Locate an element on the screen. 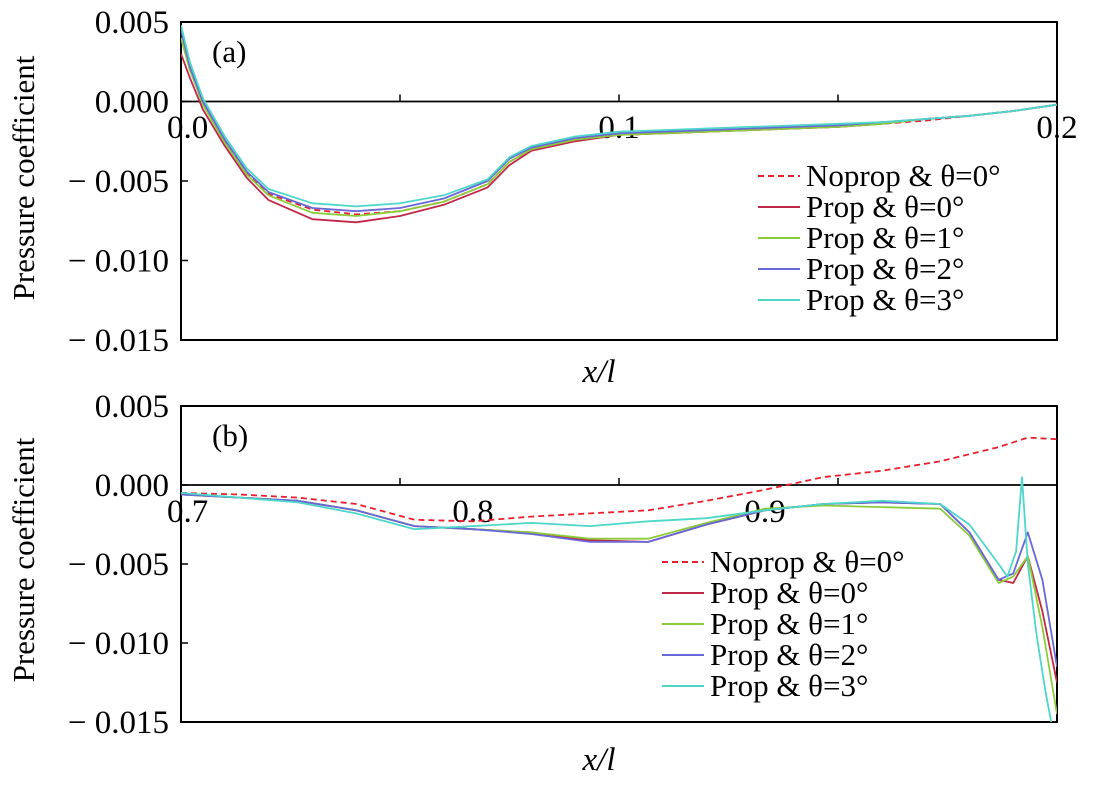 Image resolution: width=1103 pixels, height=790 pixels. panel-label: (b) is located at coordinates (230, 435).